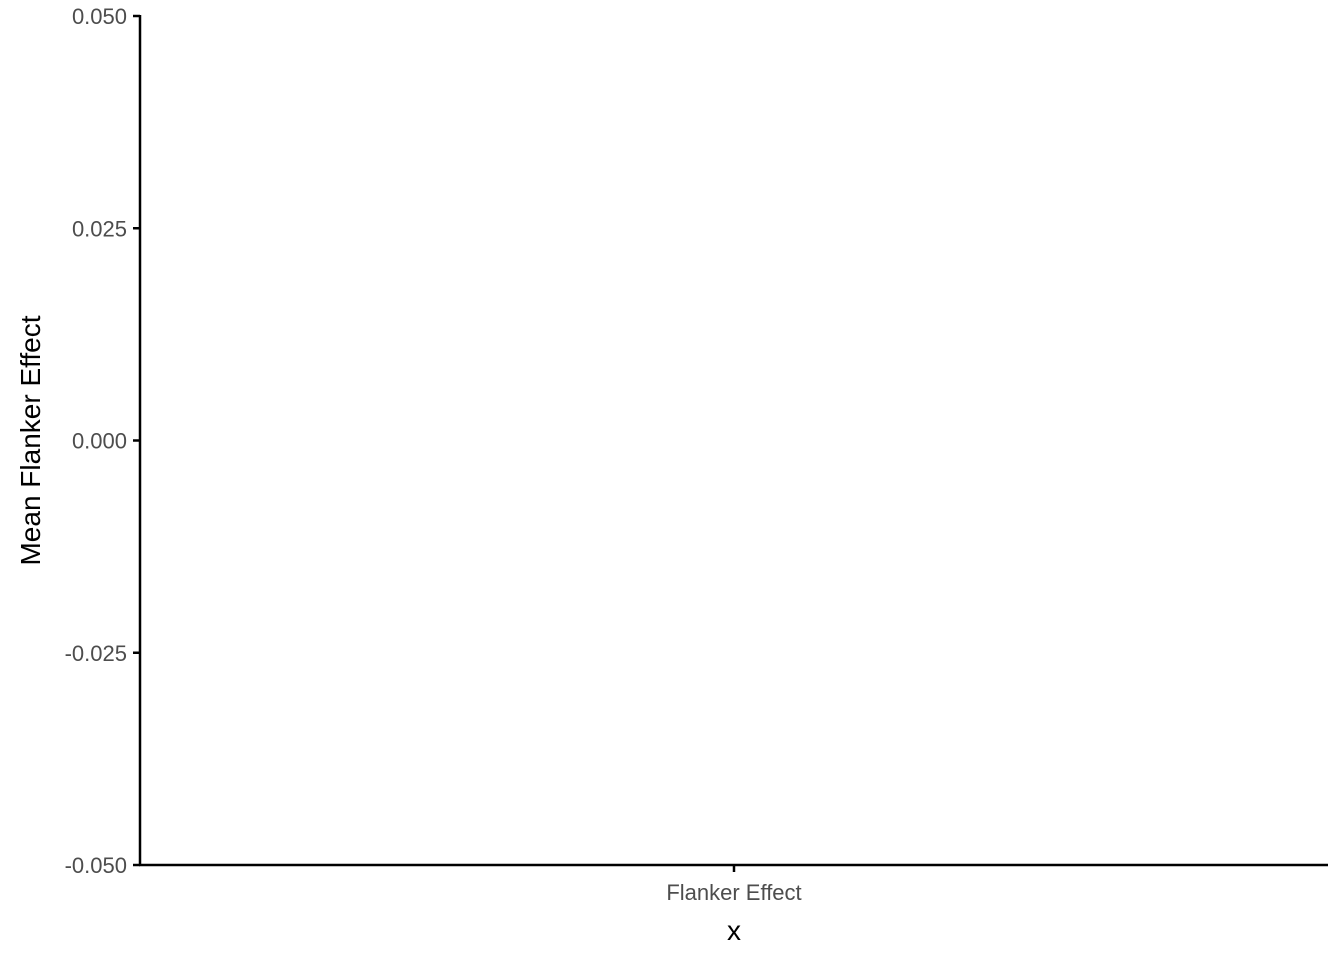 This screenshot has width=1344, height=960. What do you see at coordinates (96, 653) in the screenshot?
I see `y-tick-label: -0.025` at bounding box center [96, 653].